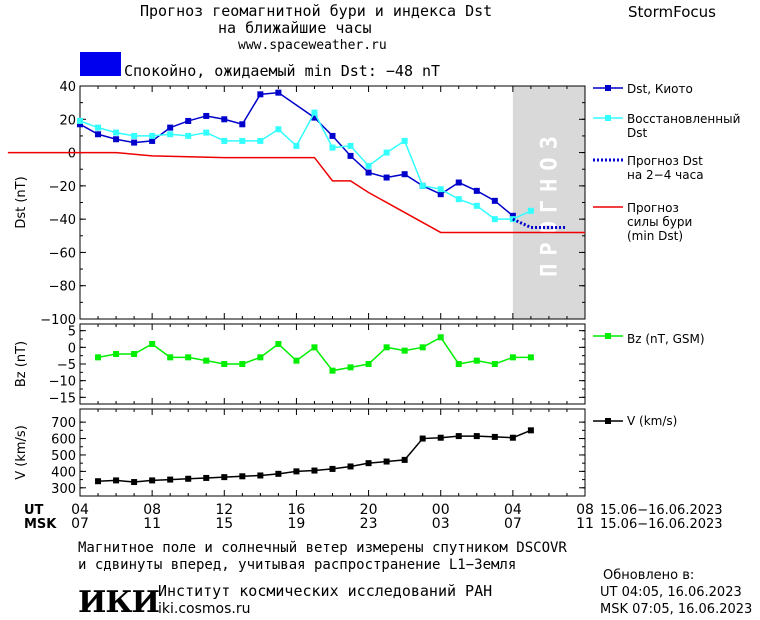 This screenshot has height=620, width=760. What do you see at coordinates (316, 11) in the screenshot?
I see `title-line1: Прогноз геомагнитной бури и индекса Dst` at bounding box center [316, 11].